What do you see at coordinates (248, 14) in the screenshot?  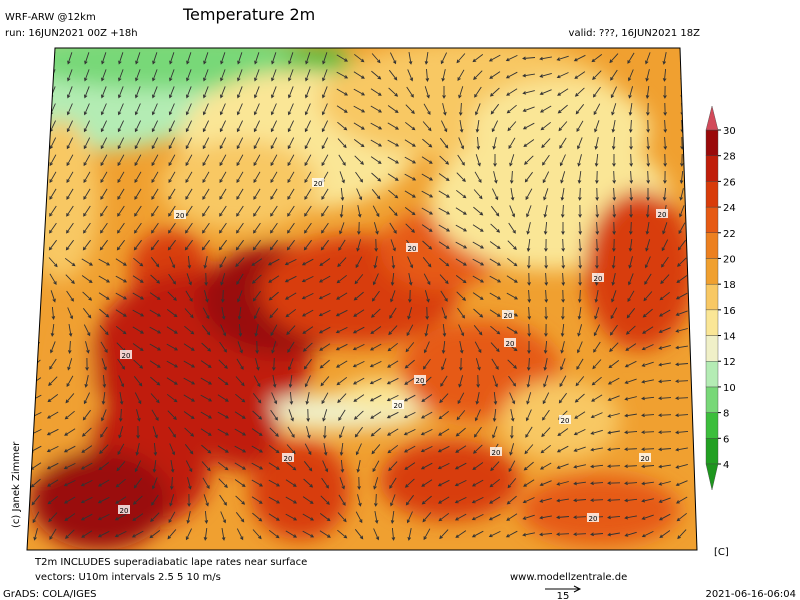 I see `map-title: Temperature 2m` at bounding box center [248, 14].